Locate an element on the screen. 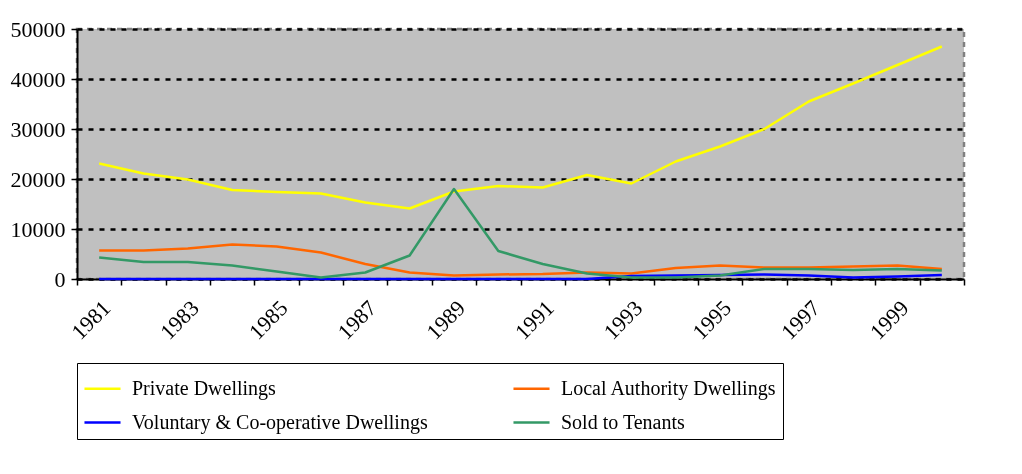  y-tick-label: 30000 is located at coordinates (38, 129).